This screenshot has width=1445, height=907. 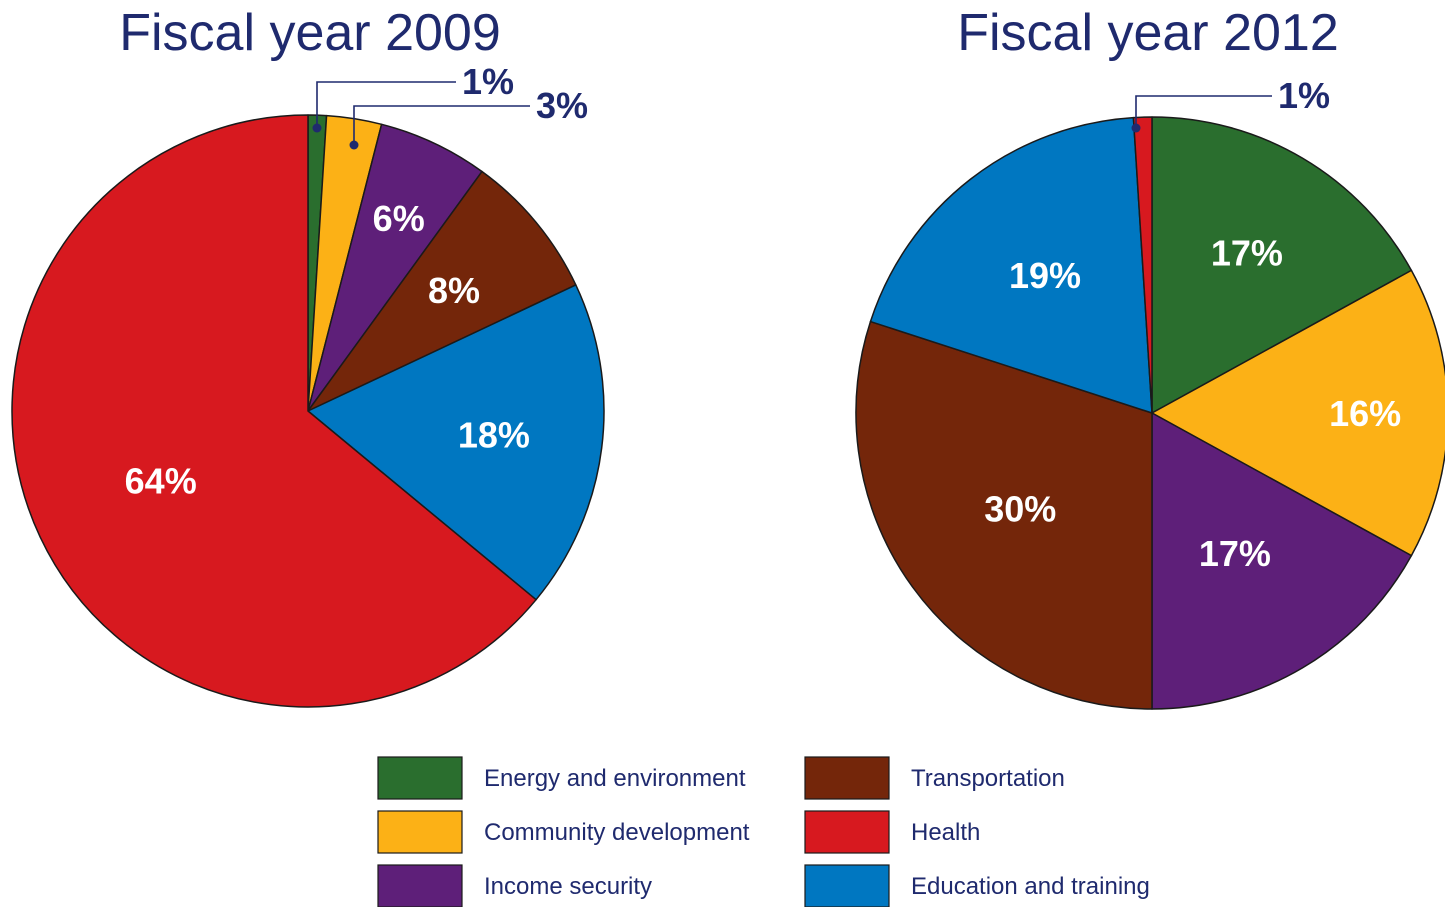 I want to click on slice-community-development, so click(x=1298, y=413).